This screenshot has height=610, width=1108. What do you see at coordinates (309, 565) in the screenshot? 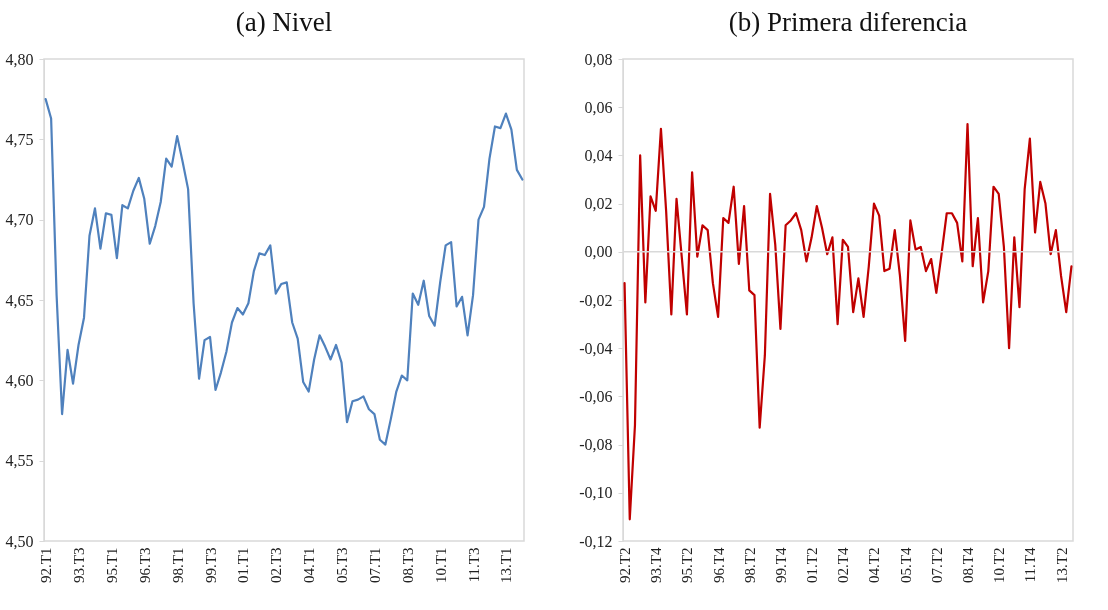
I see `x-tick-label: 04.T1` at bounding box center [309, 565].